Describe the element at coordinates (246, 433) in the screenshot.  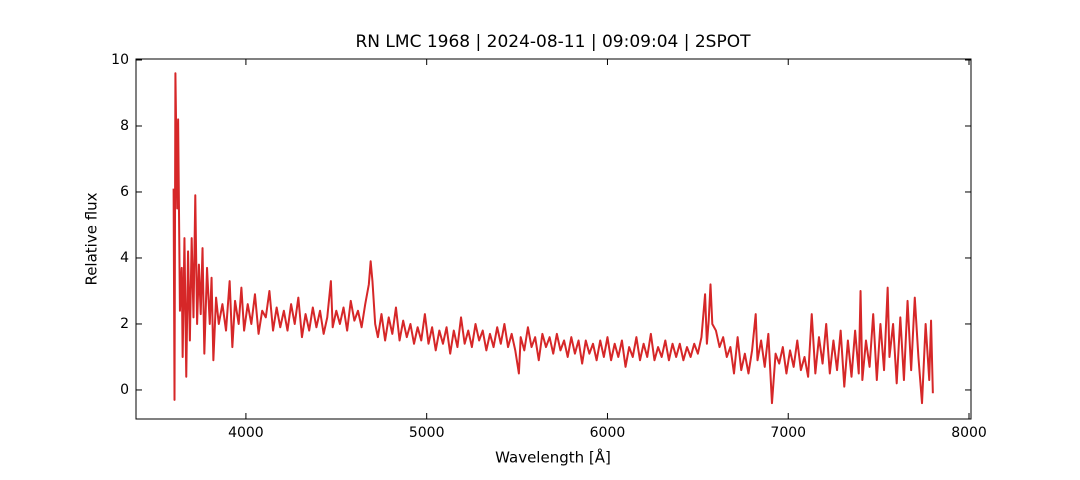
I see `x-tick-label: 4000` at that location.